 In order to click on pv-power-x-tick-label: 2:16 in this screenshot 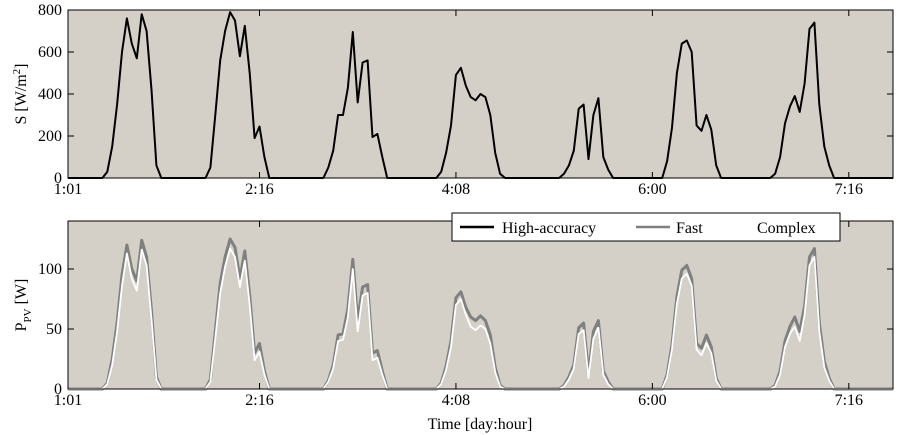, I will do `click(259, 400)`.